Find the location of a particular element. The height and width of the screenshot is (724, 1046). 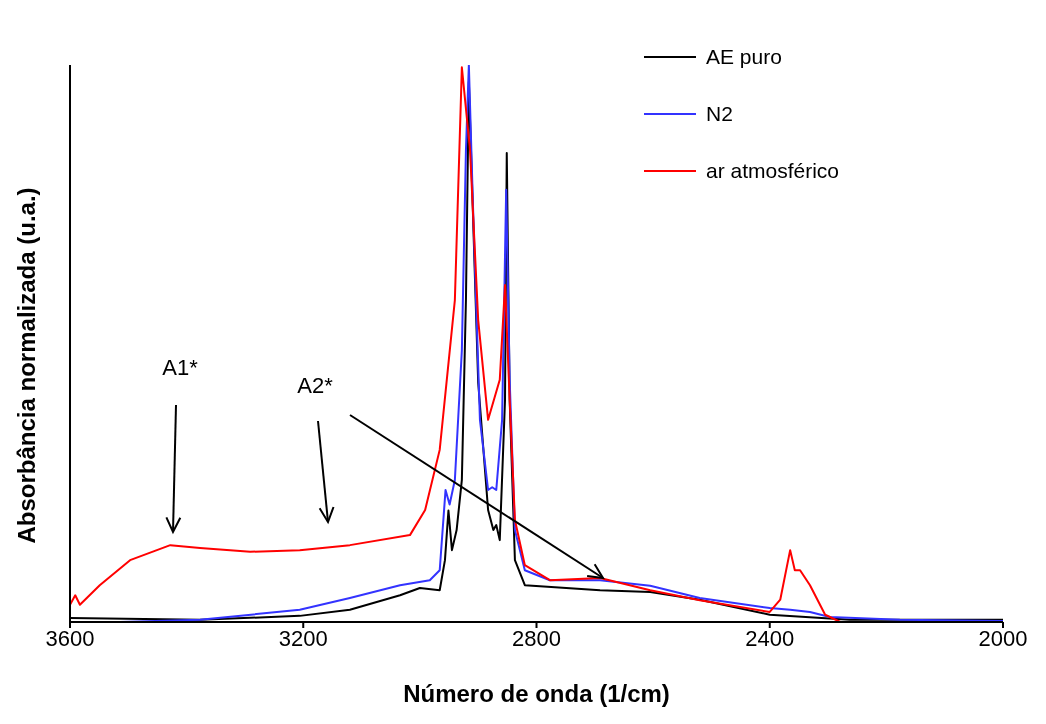

x-axis-title: Número de onda (1/cm) is located at coordinates (536, 693).